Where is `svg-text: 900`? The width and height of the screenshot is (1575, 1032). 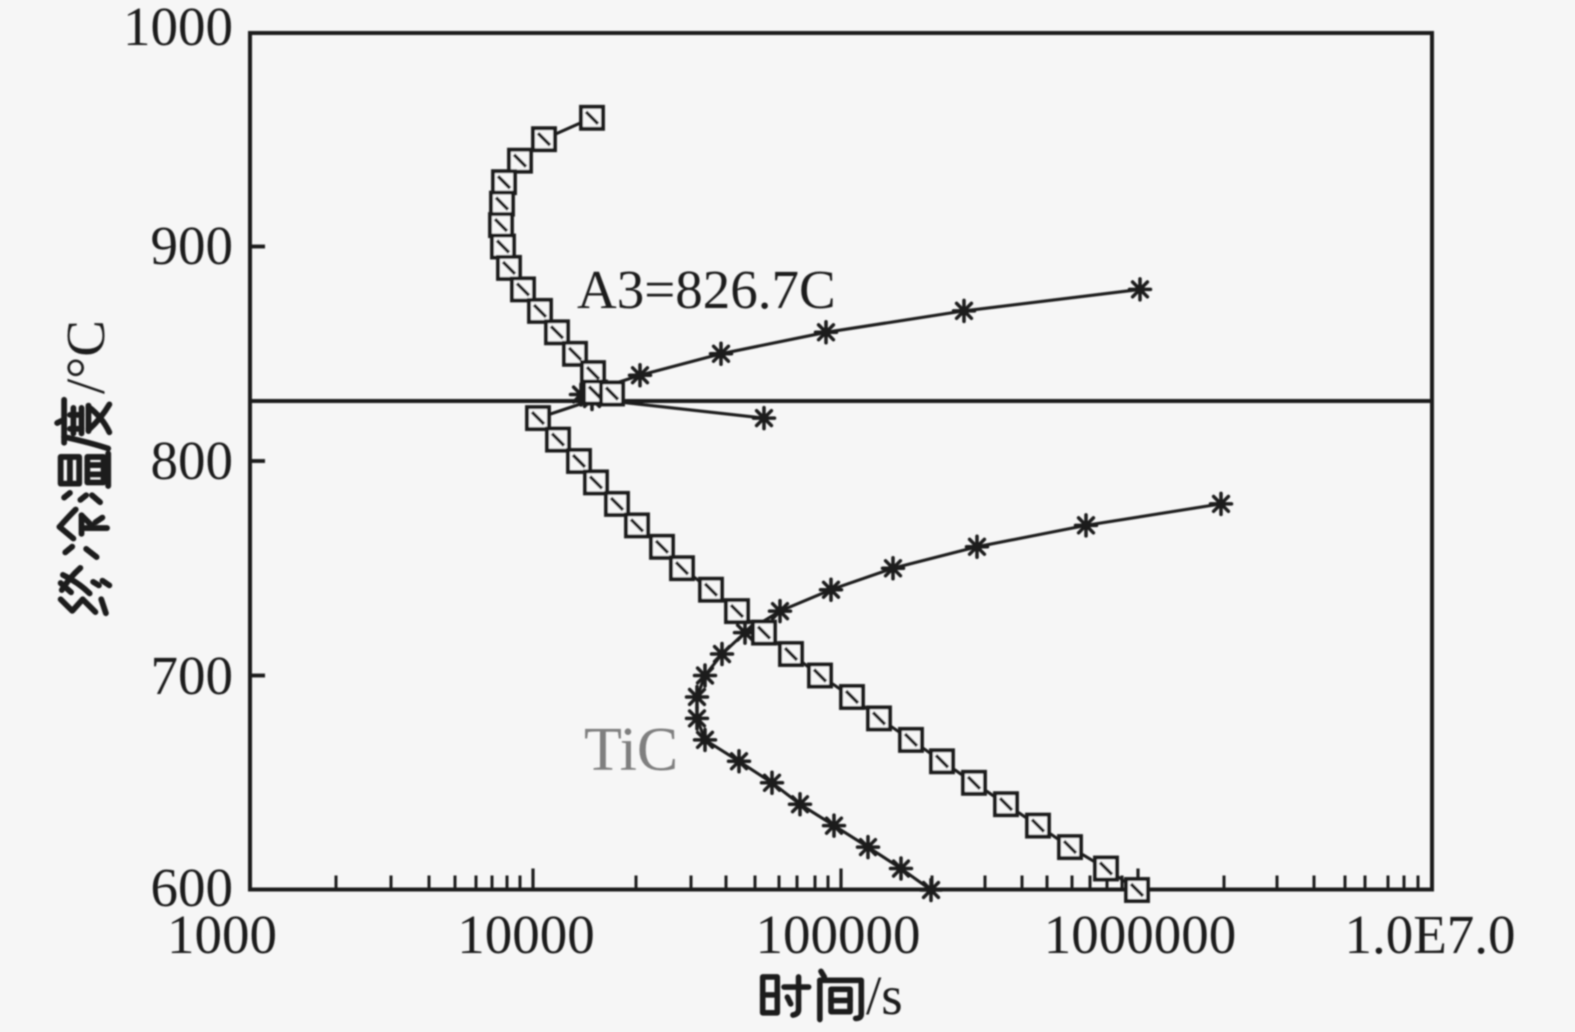
svg-text: 900 is located at coordinates (192, 245).